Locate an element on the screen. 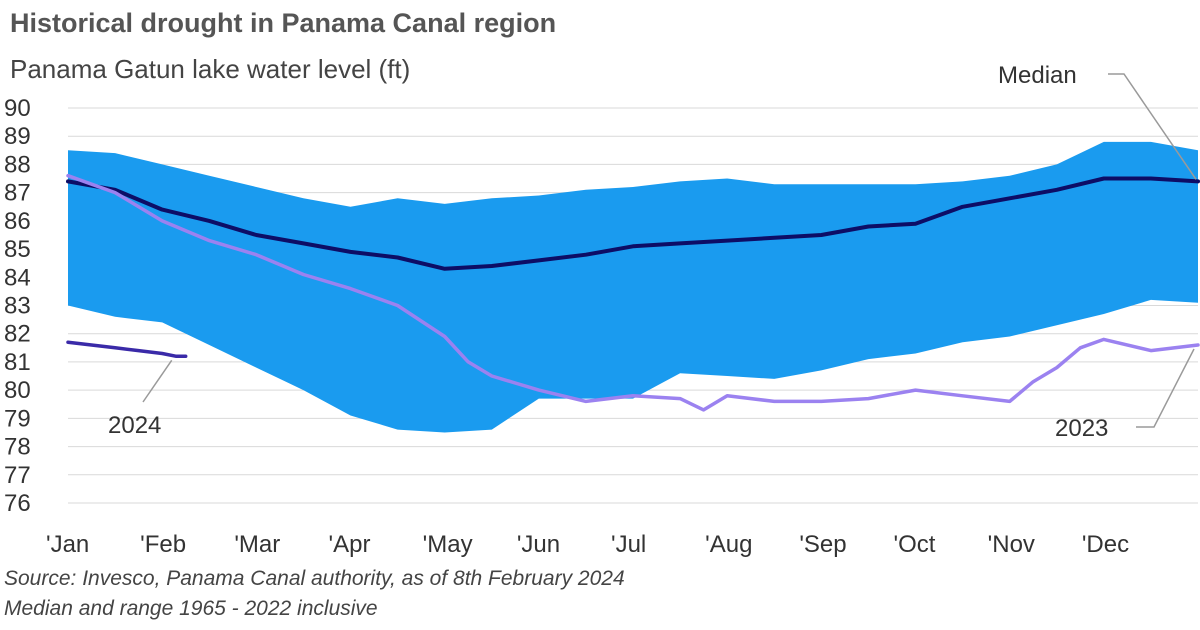 The height and width of the screenshot is (630, 1200). x-tick-3: 'Apr is located at coordinates (350, 544).